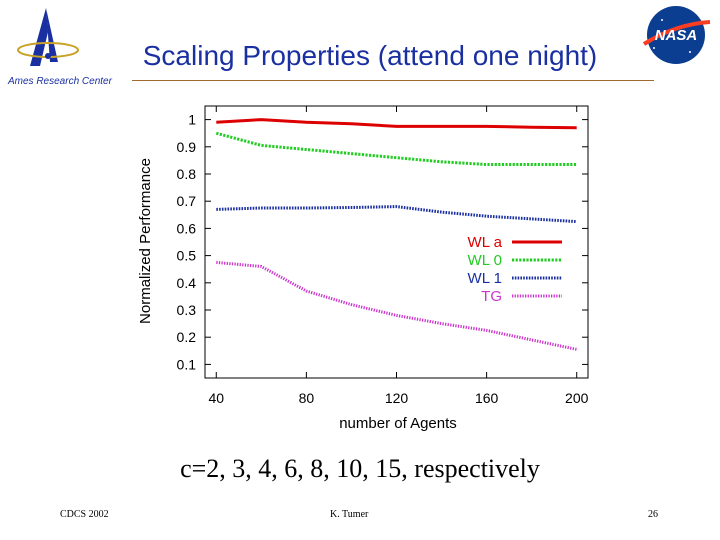  Describe the element at coordinates (485, 260) in the screenshot. I see `legend-label-wl-0: WL 0` at that location.